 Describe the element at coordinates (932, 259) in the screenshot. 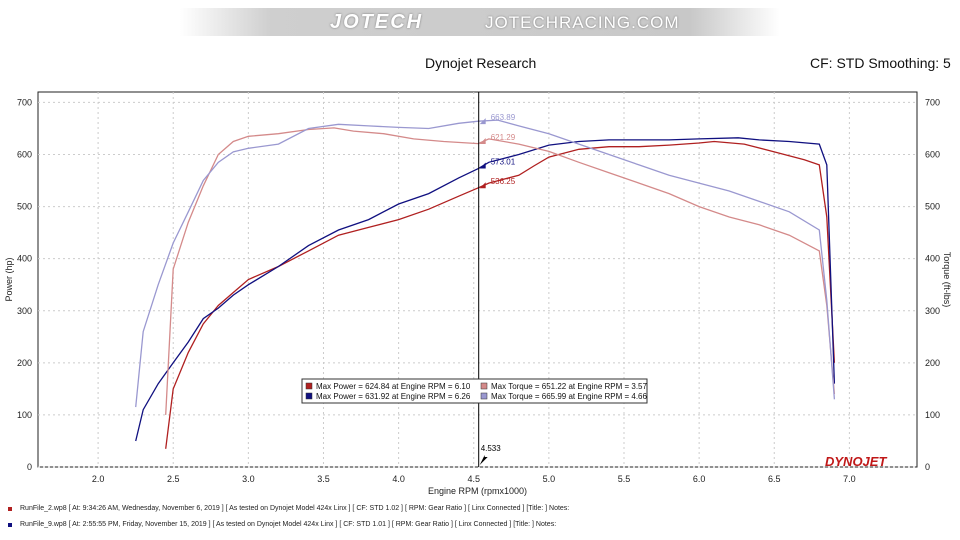

I see `y2-tick-label: 400` at that location.